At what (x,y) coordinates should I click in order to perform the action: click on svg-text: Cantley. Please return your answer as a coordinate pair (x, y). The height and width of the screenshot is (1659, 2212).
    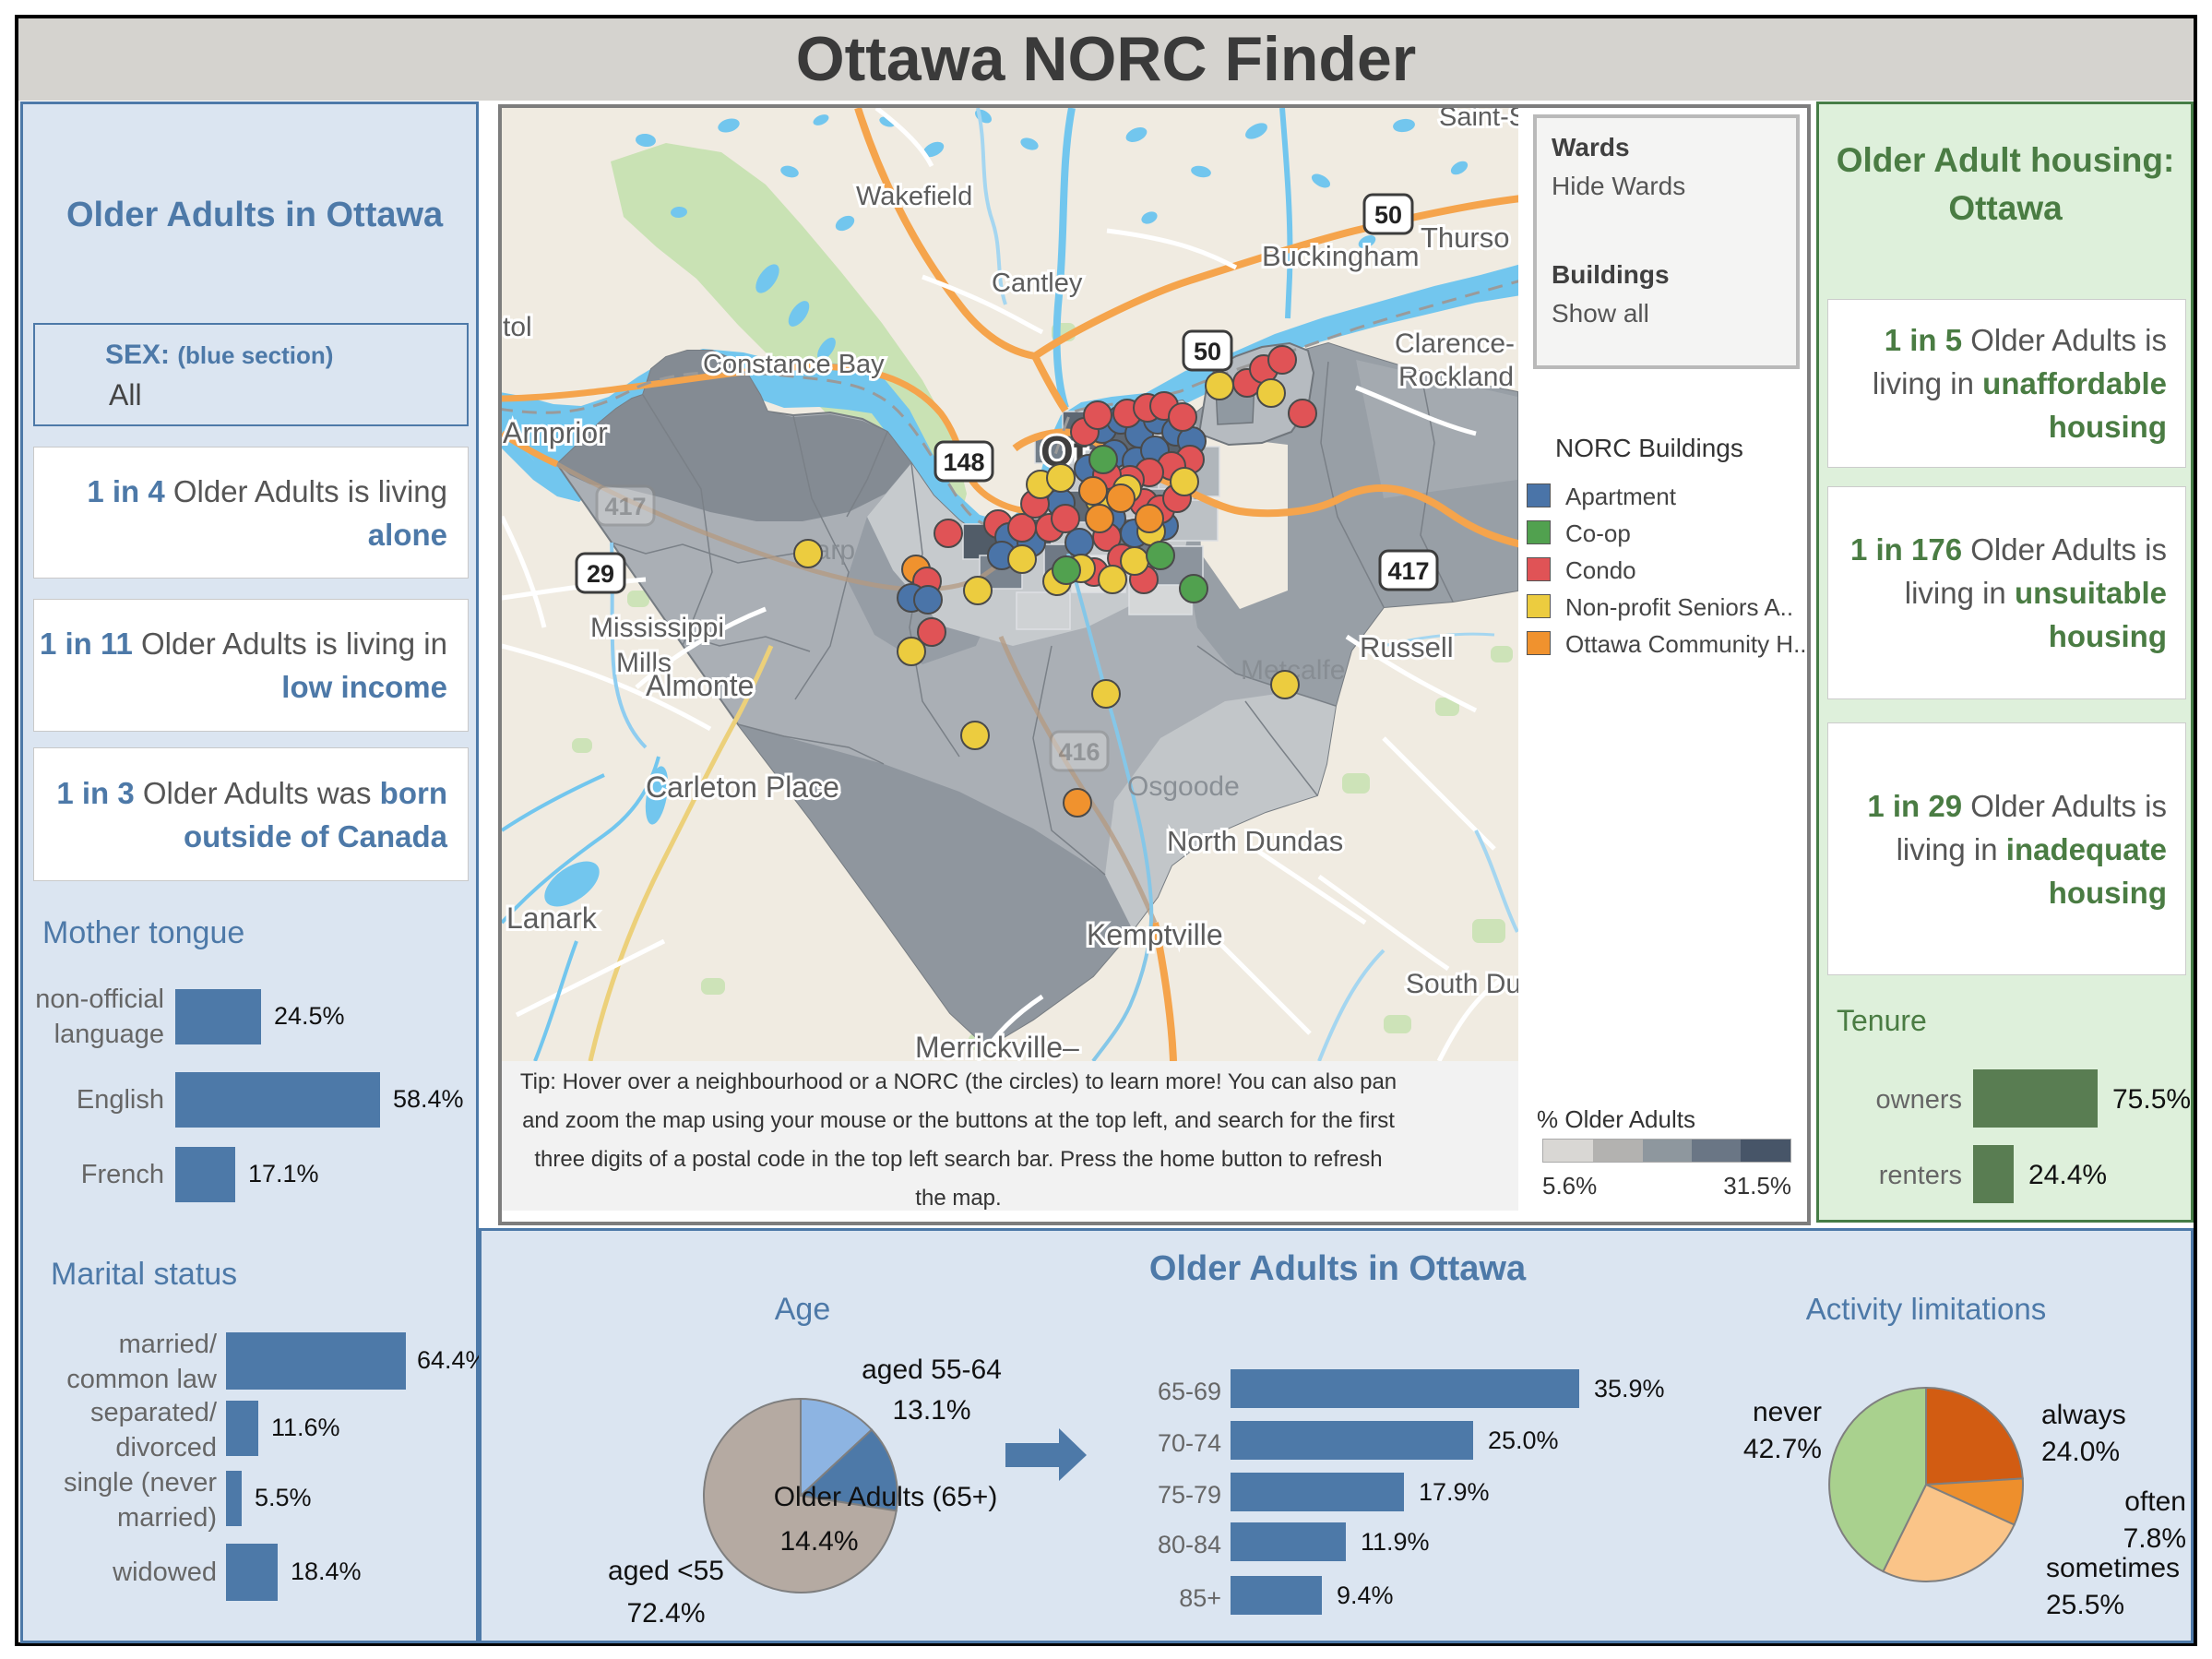
    Looking at the image, I should click on (1037, 283).